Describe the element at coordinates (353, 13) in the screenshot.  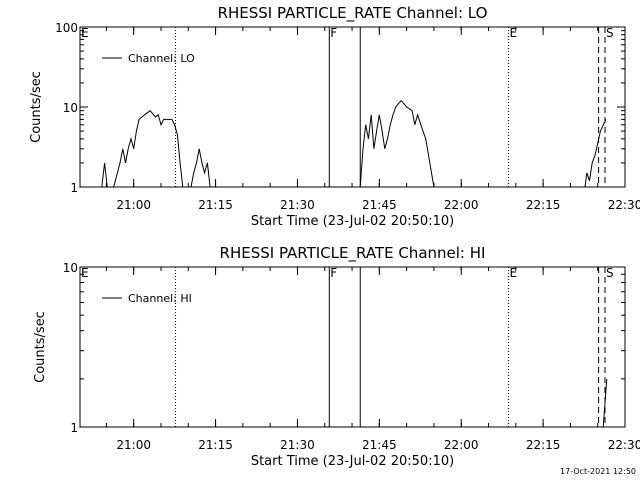
I see `chart-title: RHESSI PARTICLE_RATE Channel: LO` at that location.